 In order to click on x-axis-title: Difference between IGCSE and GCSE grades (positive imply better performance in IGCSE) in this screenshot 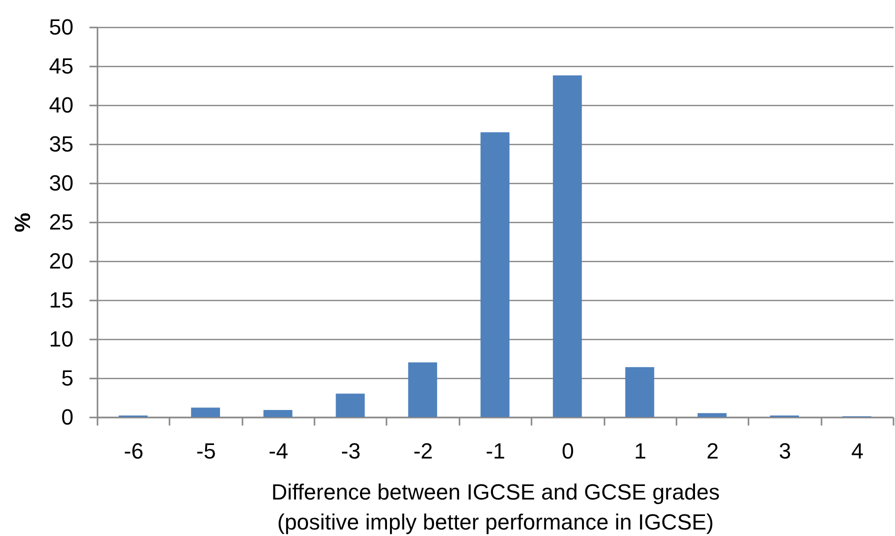, I will do `click(495, 507)`.